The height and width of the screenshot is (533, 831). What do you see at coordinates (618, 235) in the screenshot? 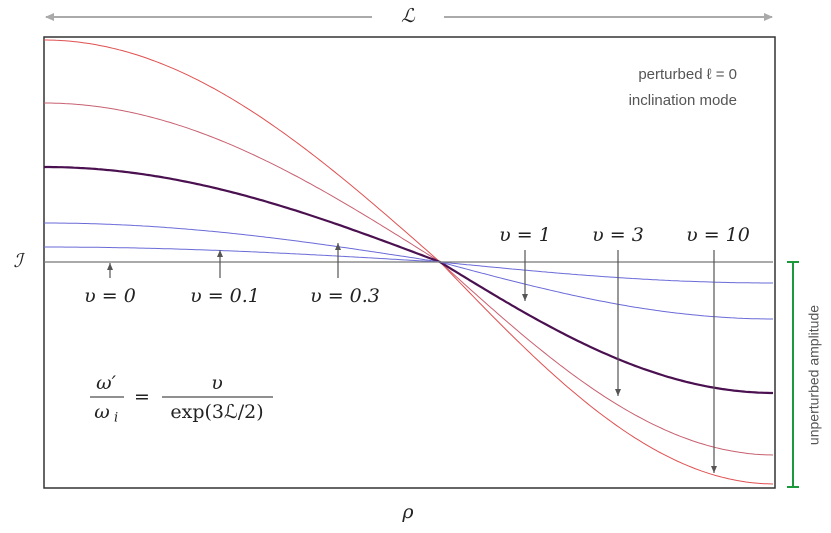
I see `curve-label: υ = 3` at bounding box center [618, 235].